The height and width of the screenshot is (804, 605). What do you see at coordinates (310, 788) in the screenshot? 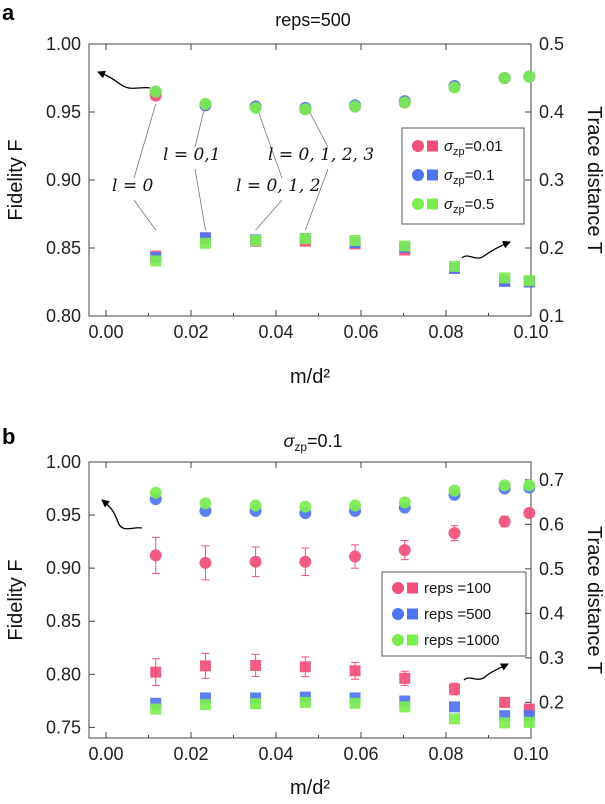
I see `panel-b-xlabel: m/d²` at bounding box center [310, 788].